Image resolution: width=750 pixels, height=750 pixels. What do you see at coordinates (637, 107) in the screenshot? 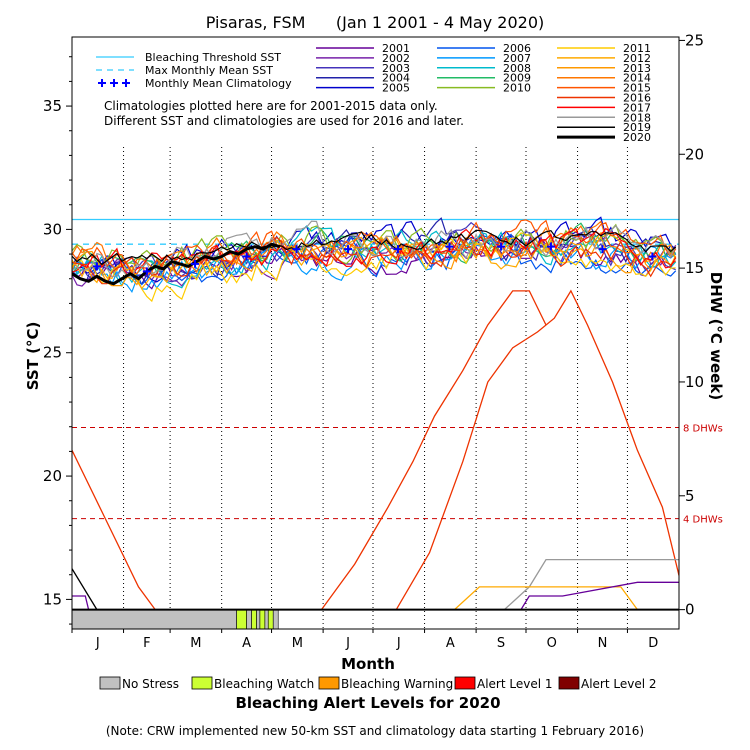
I see `legend-year-label: 2017` at bounding box center [637, 107].